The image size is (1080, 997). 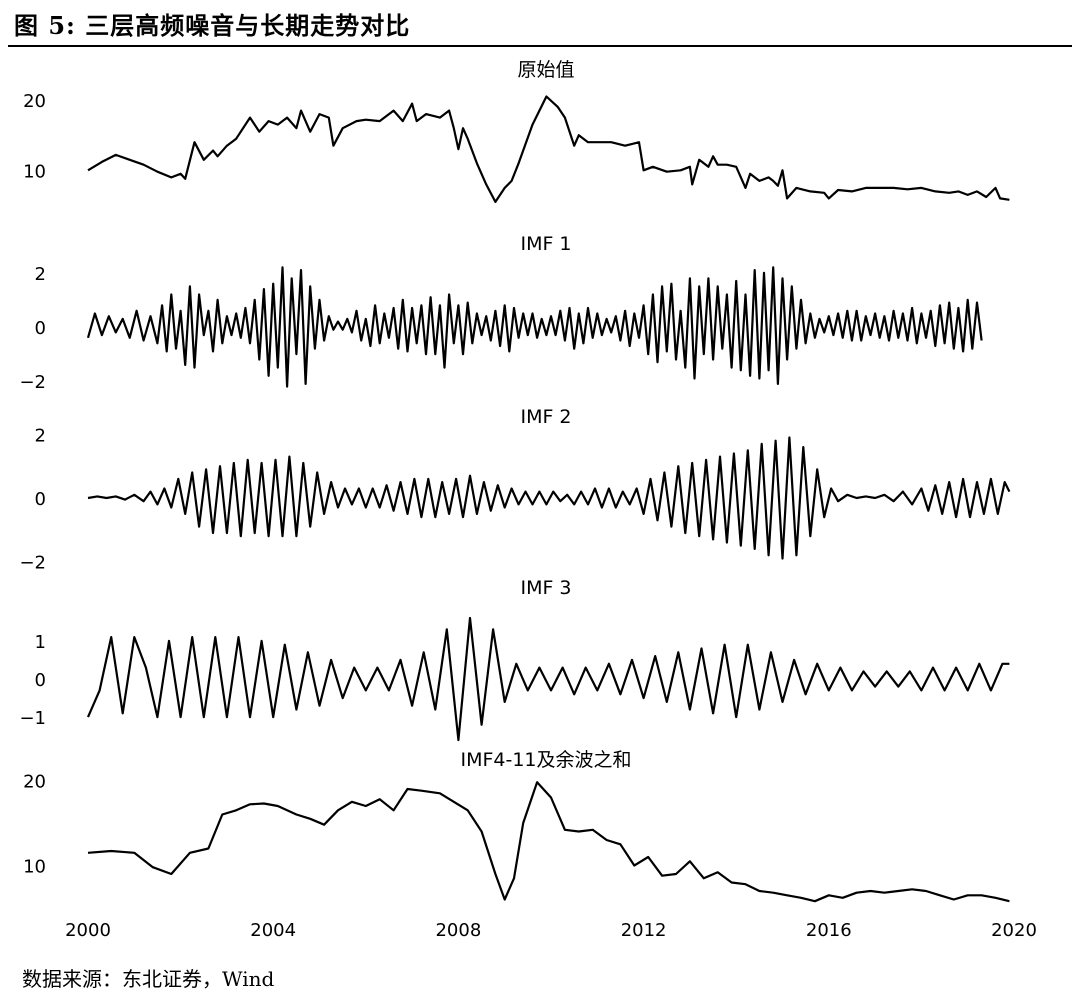 I want to click on x-tick-label: 2004, so click(x=273, y=930).